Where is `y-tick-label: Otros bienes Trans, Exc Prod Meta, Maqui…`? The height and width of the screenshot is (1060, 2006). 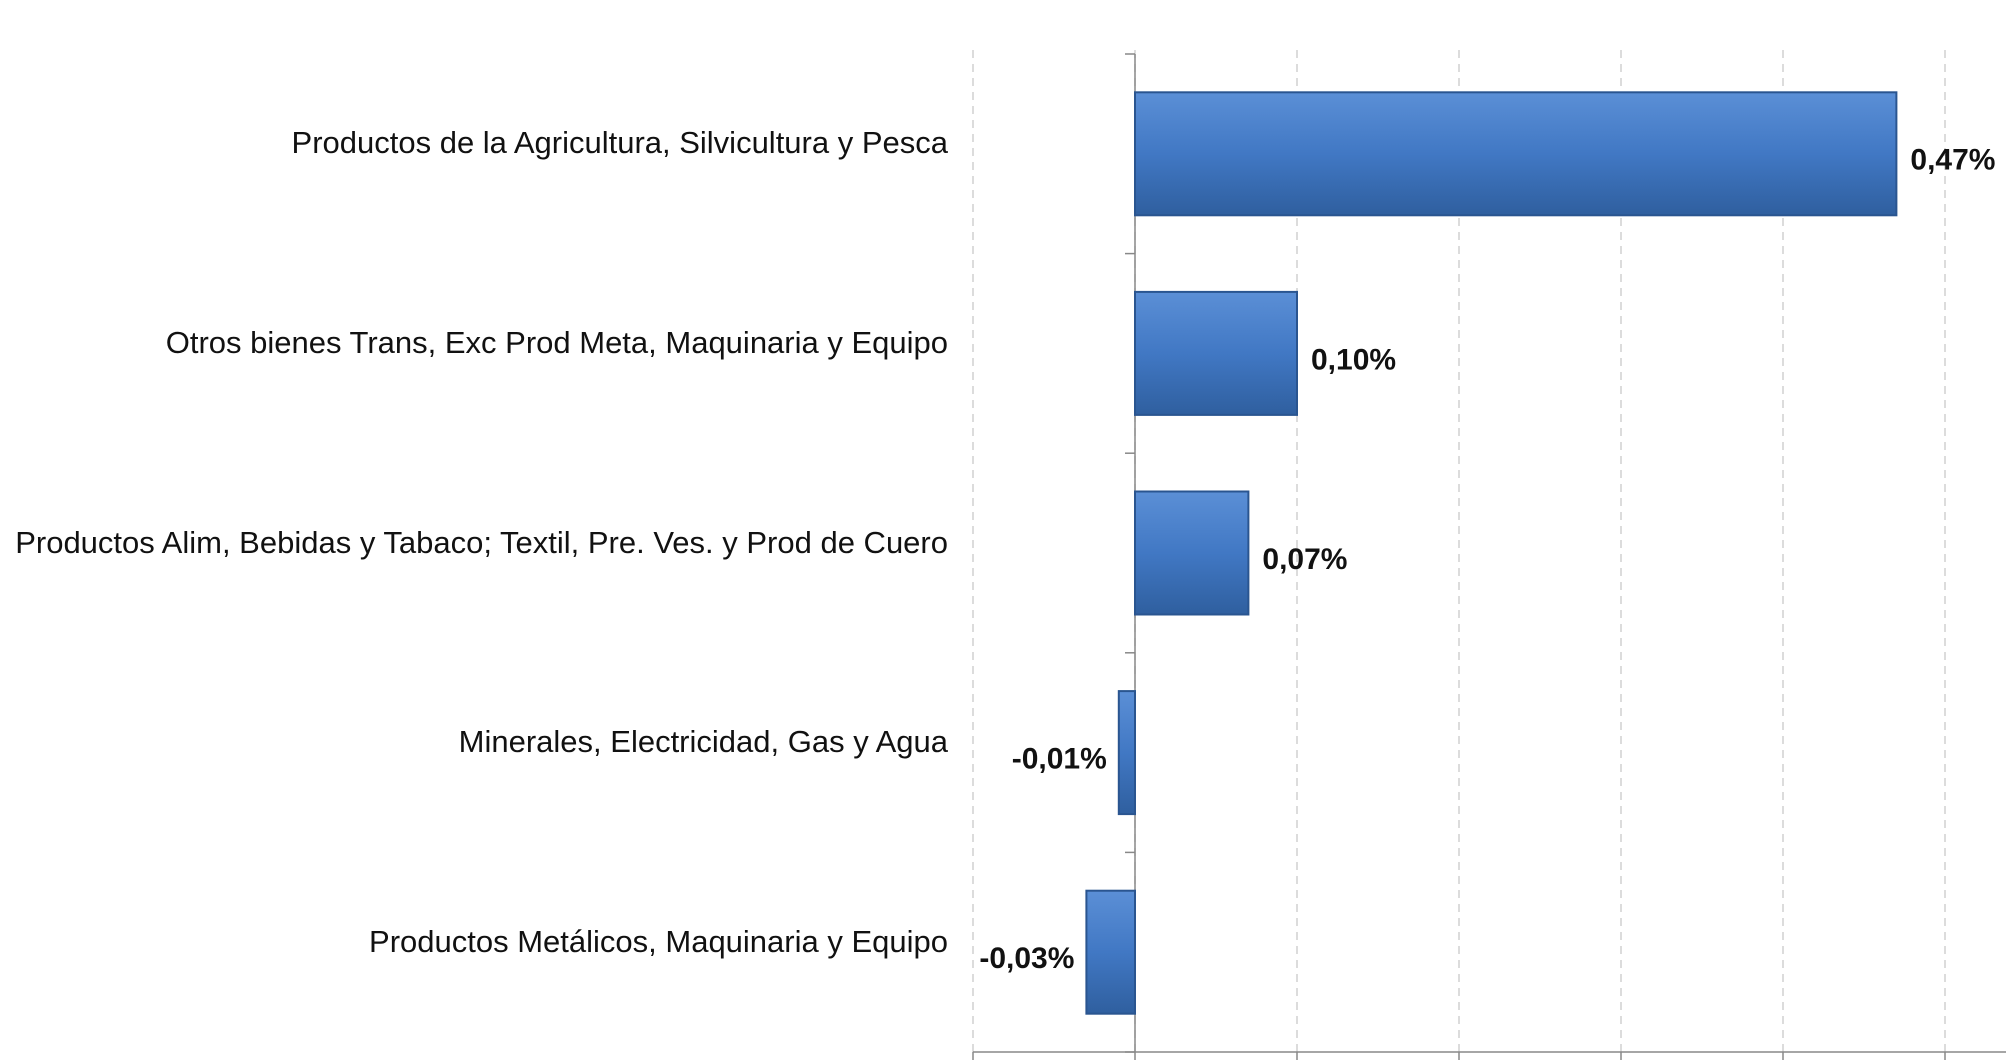
y-tick-label: Otros bienes Trans, Exc Prod Meta, Maqui… is located at coordinates (556, 342).